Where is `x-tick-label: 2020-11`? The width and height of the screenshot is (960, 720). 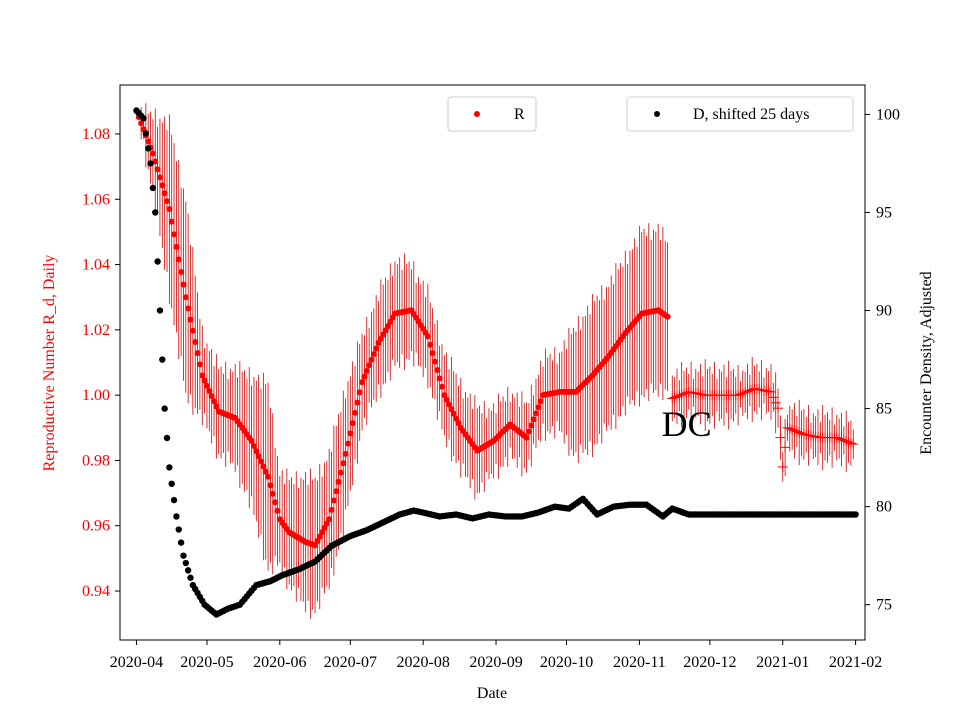 x-tick-label: 2020-11 is located at coordinates (639, 662).